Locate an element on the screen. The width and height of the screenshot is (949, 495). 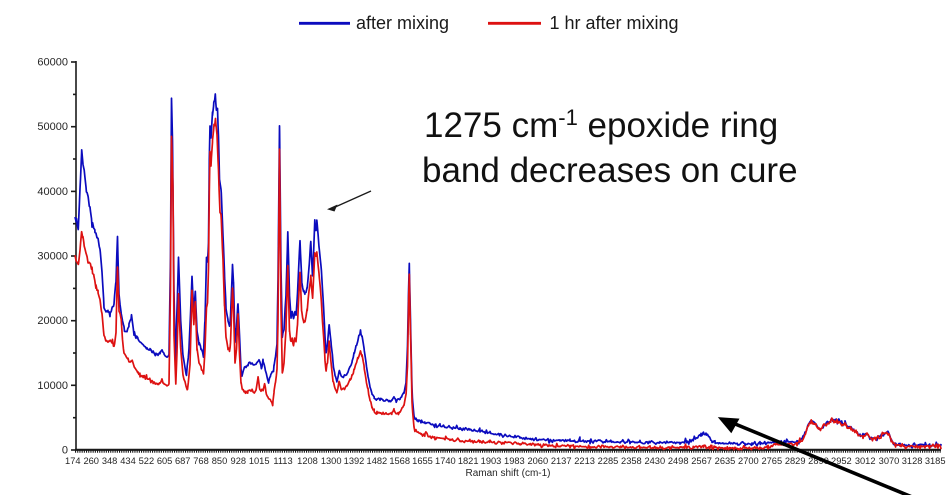
svg-text: 2567 is located at coordinates (701, 461).